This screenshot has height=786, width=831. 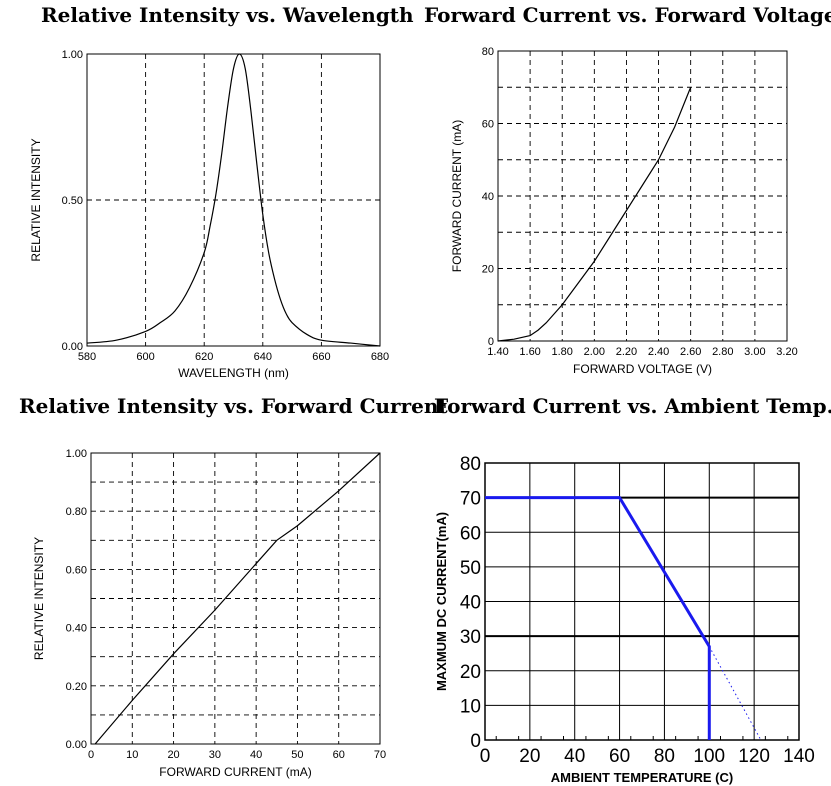 What do you see at coordinates (380, 755) in the screenshot?
I see `x-tick-label: 70` at bounding box center [380, 755].